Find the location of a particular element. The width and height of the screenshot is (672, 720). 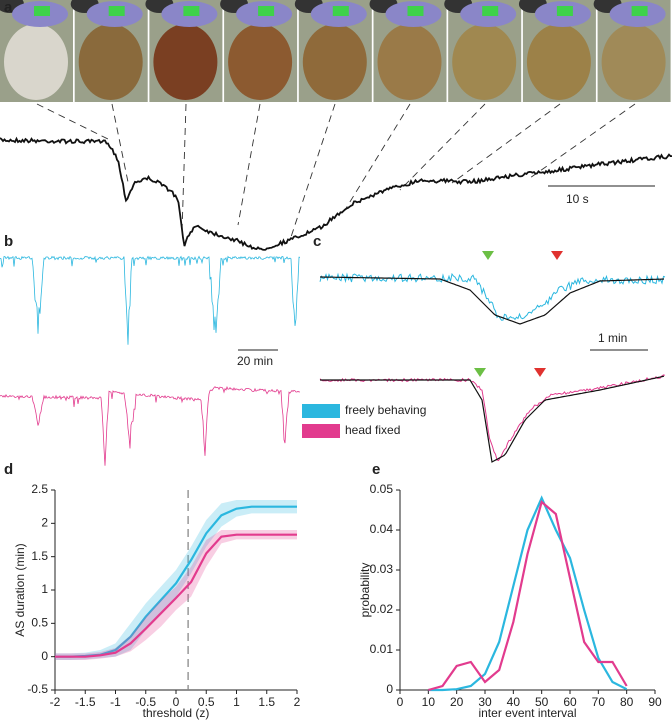

panel-label: d is located at coordinates (8, 469).